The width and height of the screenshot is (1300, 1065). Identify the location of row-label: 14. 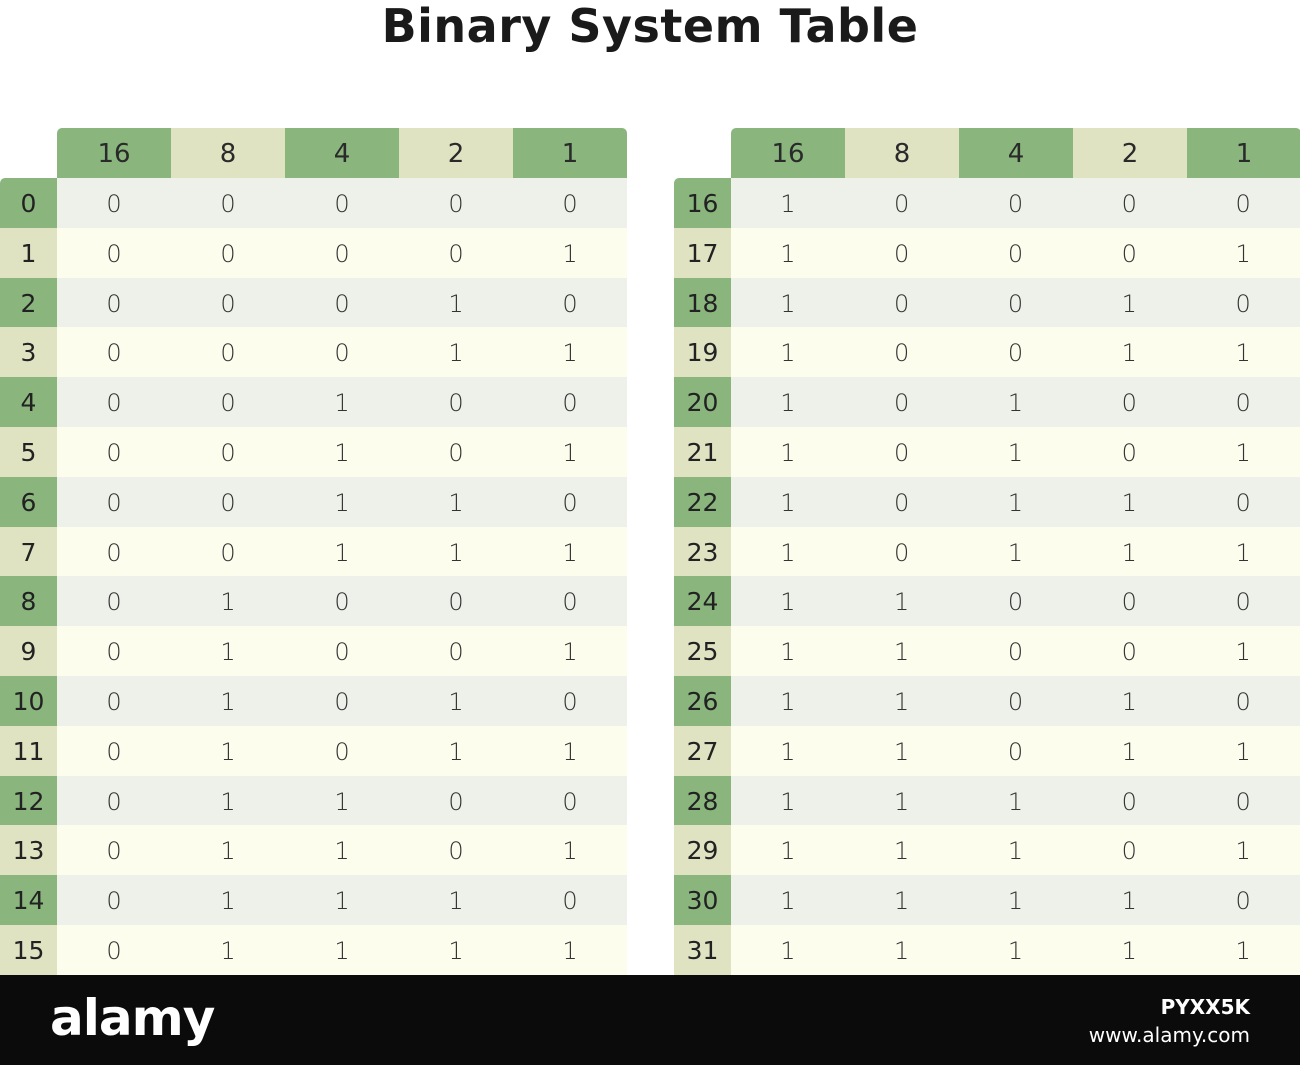
(28, 900).